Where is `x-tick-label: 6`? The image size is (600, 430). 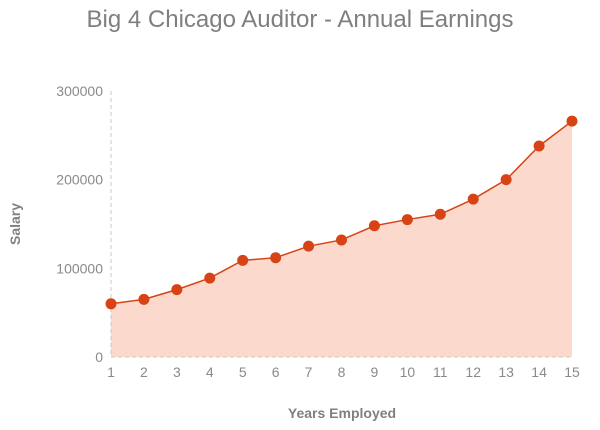
x-tick-label: 6 is located at coordinates (276, 372).